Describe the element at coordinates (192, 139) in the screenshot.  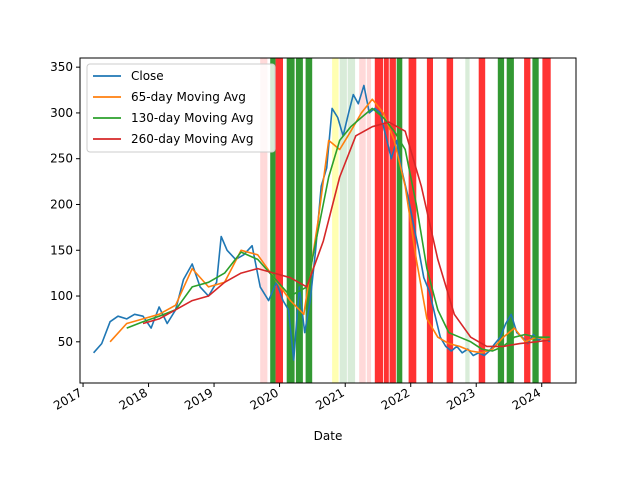
I see `legend-label-3: 260-day Moving Avg` at that location.